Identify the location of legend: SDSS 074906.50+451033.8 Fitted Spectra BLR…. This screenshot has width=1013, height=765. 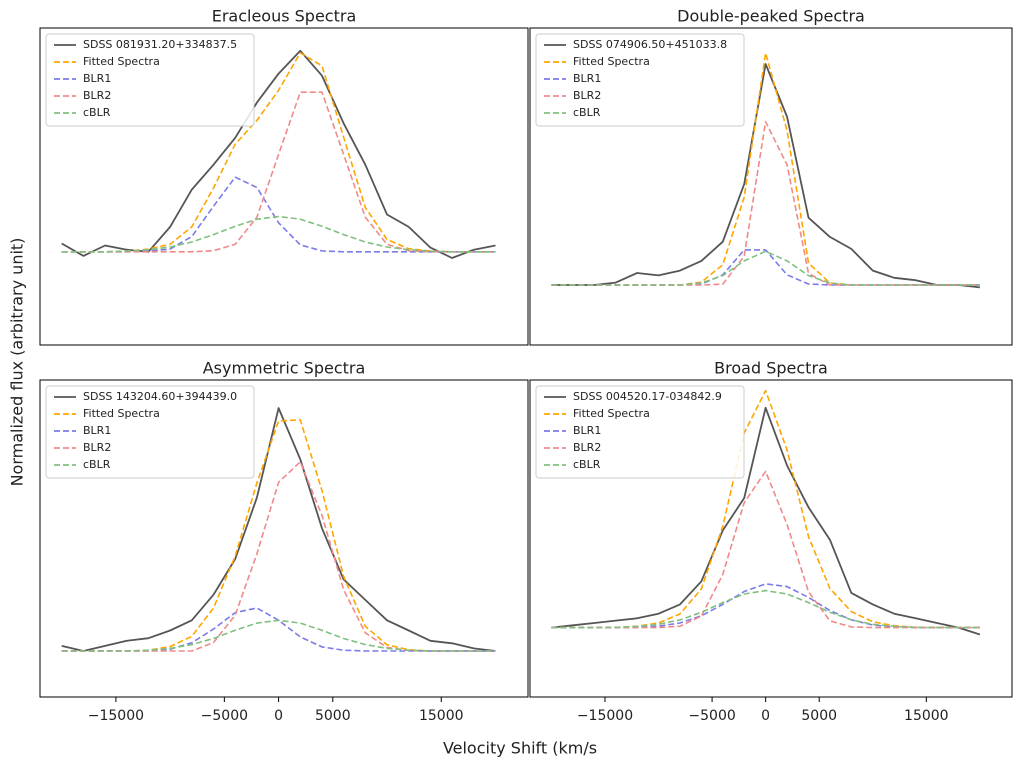
(640, 80).